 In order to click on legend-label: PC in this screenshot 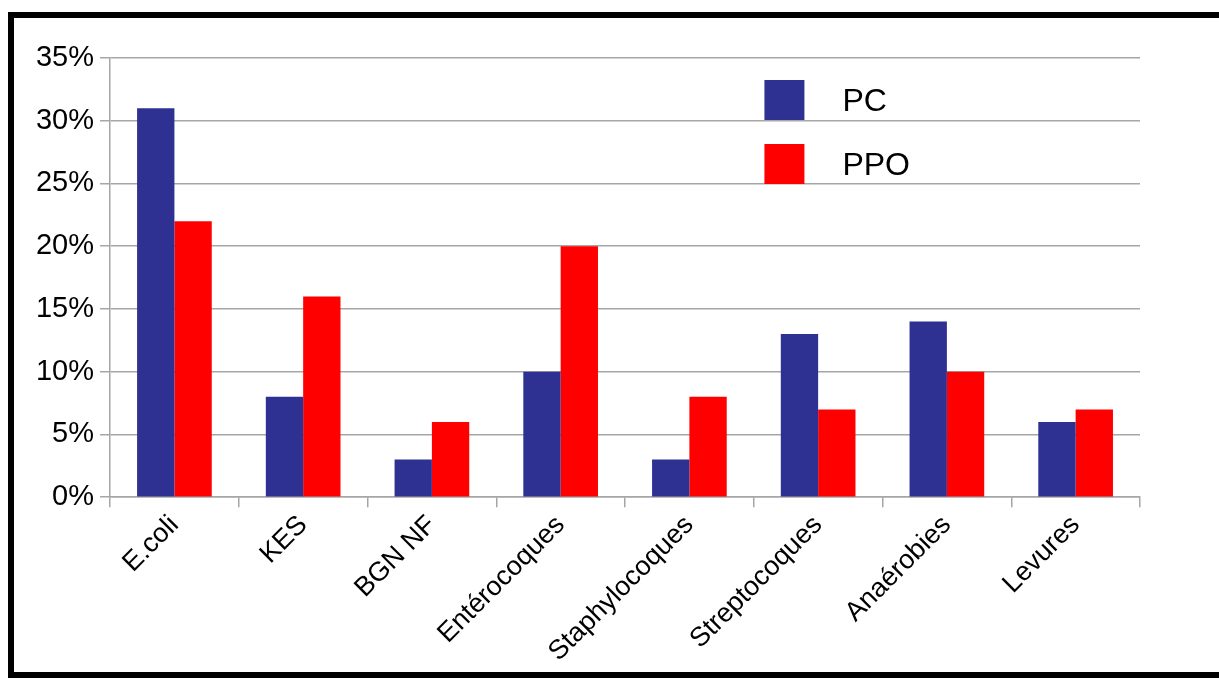, I will do `click(864, 99)`.